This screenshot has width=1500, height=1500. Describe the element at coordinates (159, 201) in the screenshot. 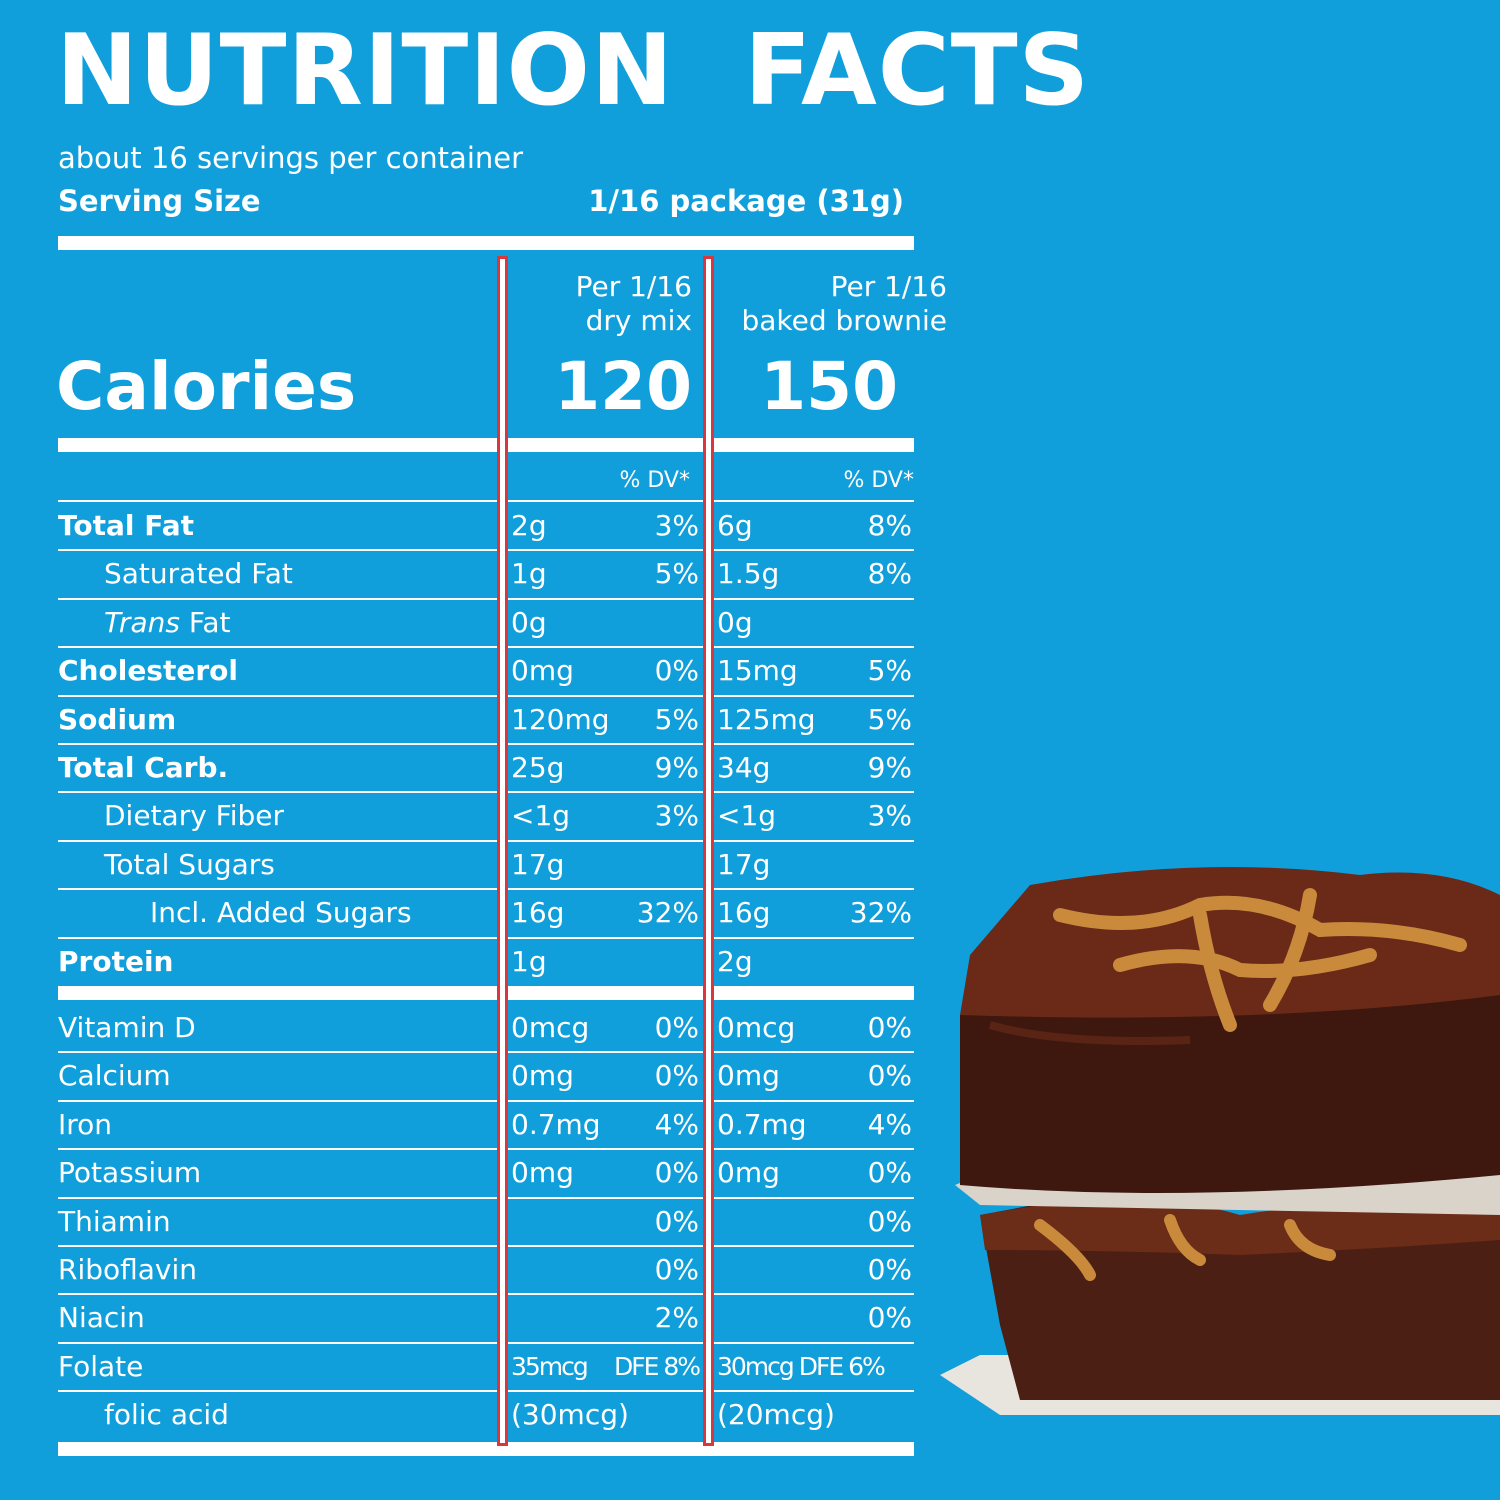

I see `serving-size-label: Serving Size` at that location.